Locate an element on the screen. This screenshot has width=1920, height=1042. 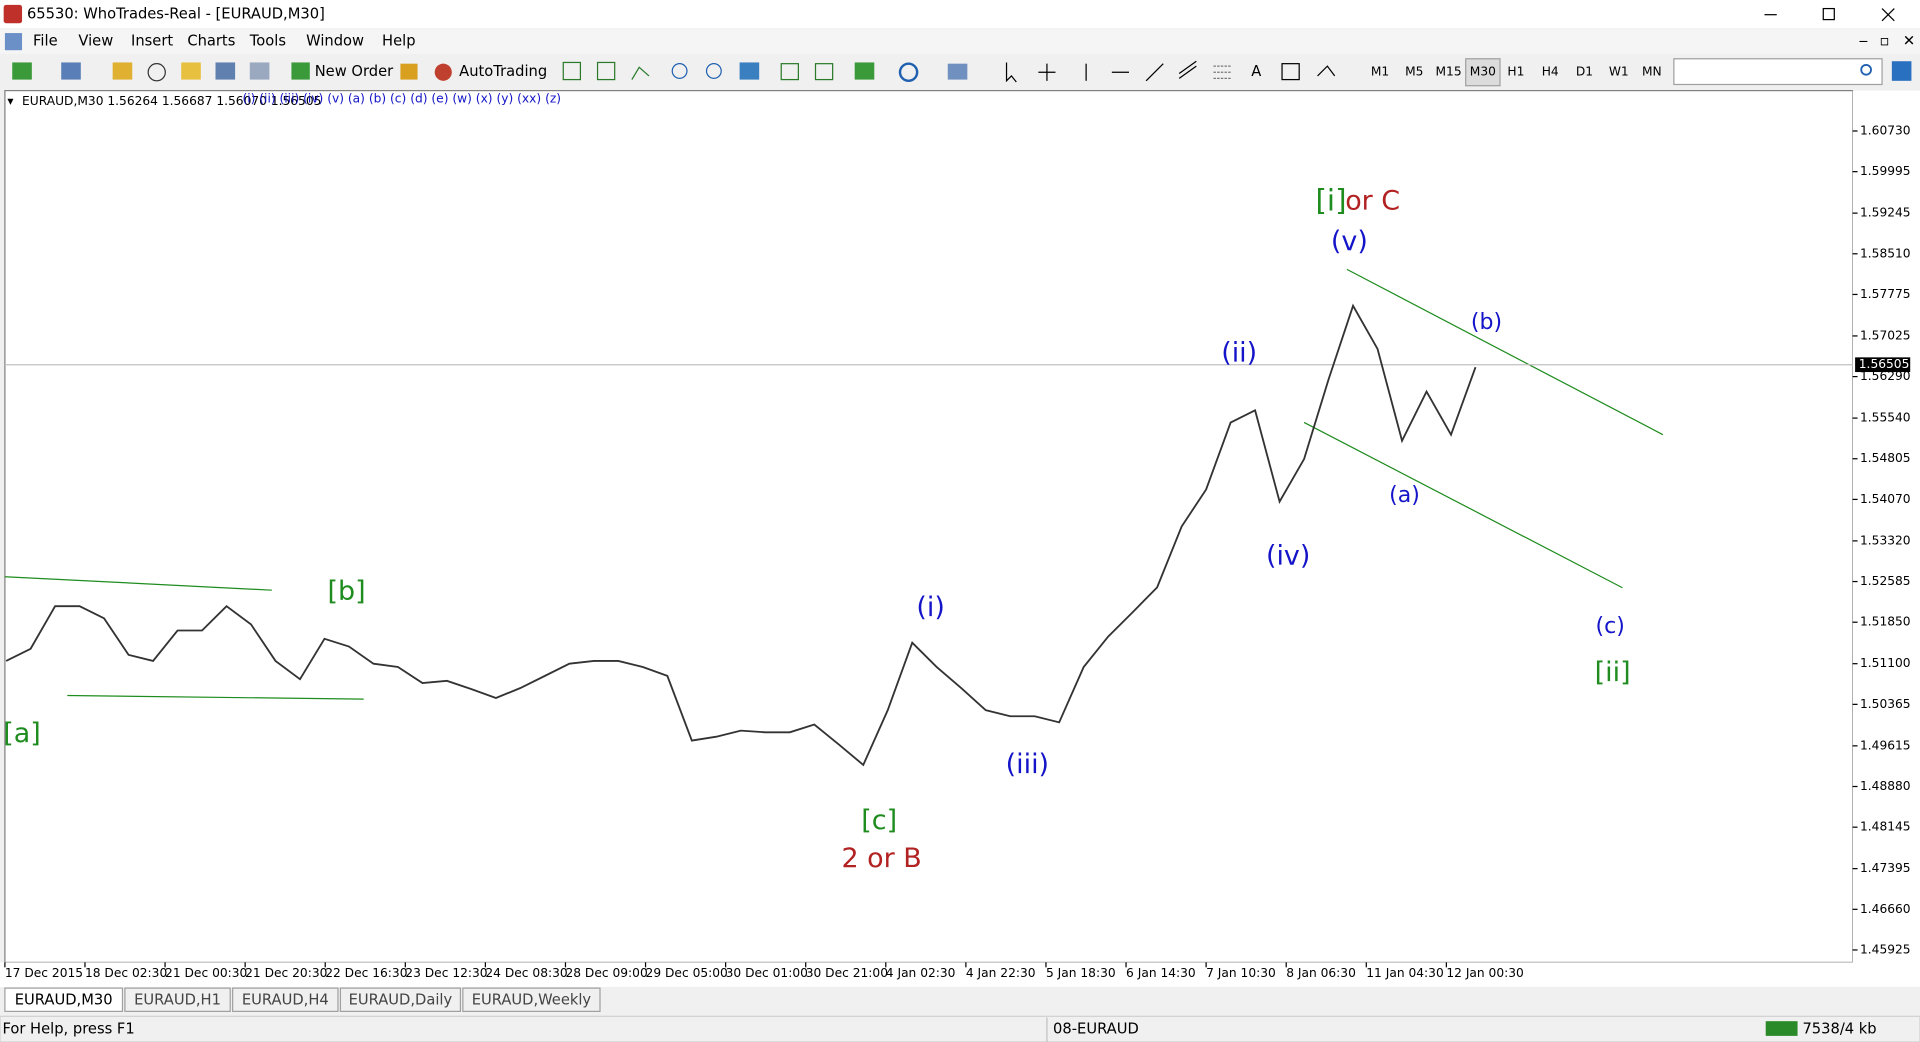
menu-item: File is located at coordinates (45, 41).